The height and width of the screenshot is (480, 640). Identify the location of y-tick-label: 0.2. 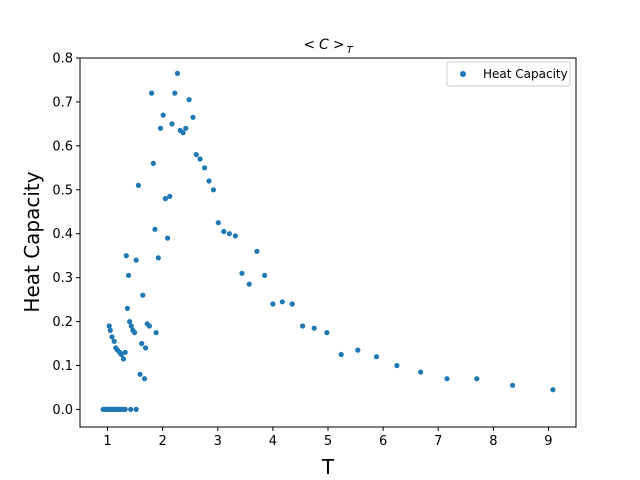
(62, 322).